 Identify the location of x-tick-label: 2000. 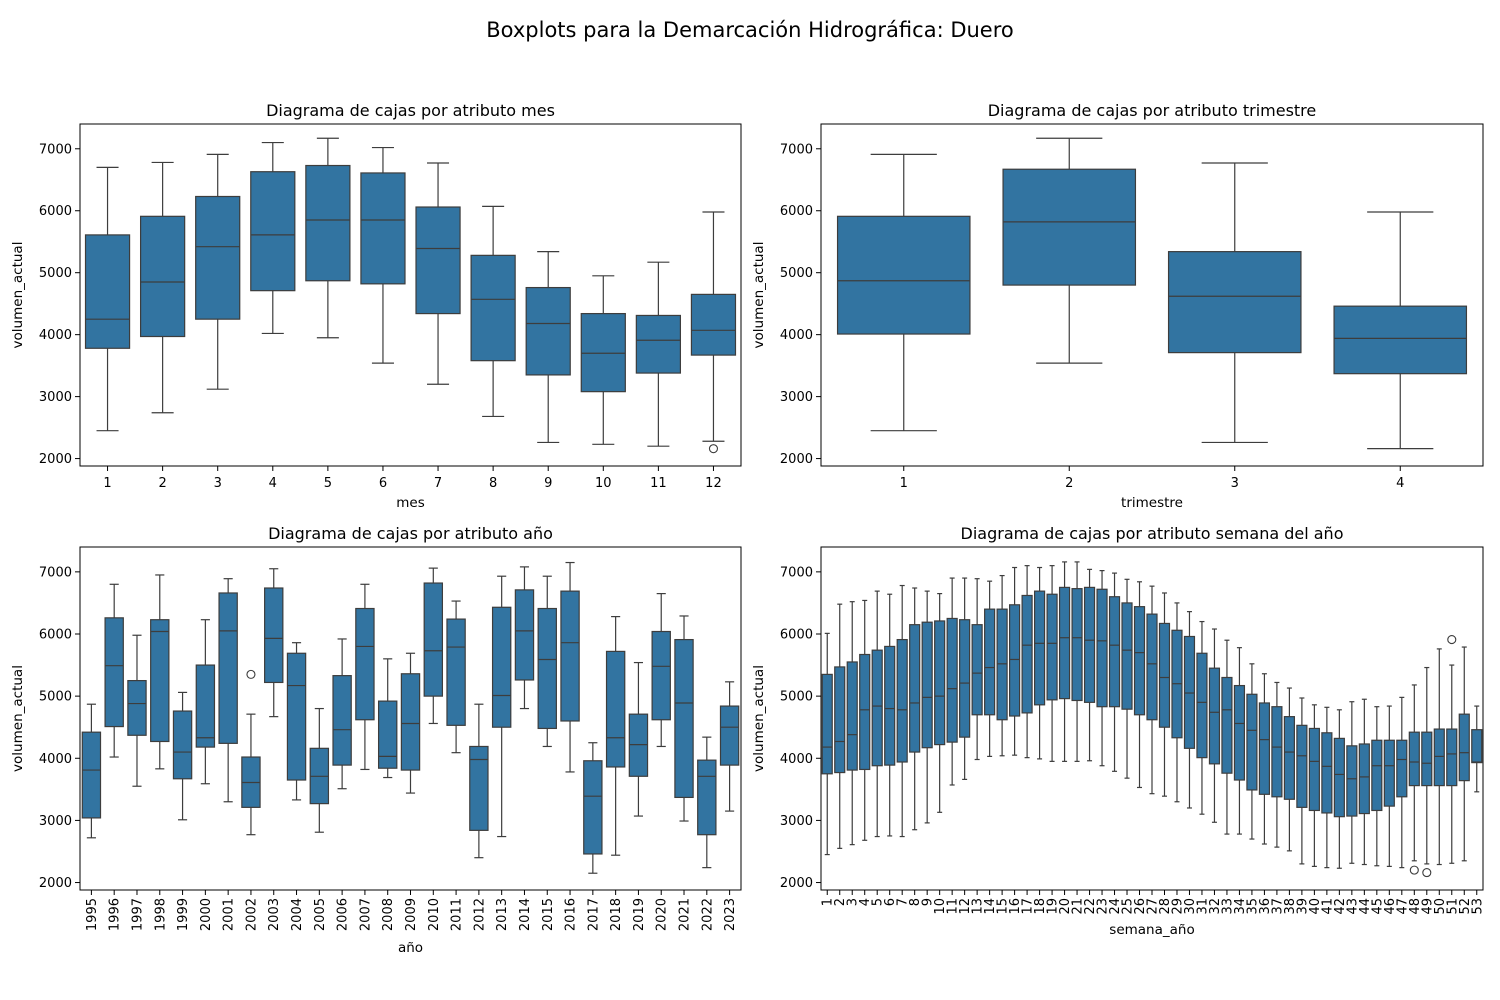
(206, 914).